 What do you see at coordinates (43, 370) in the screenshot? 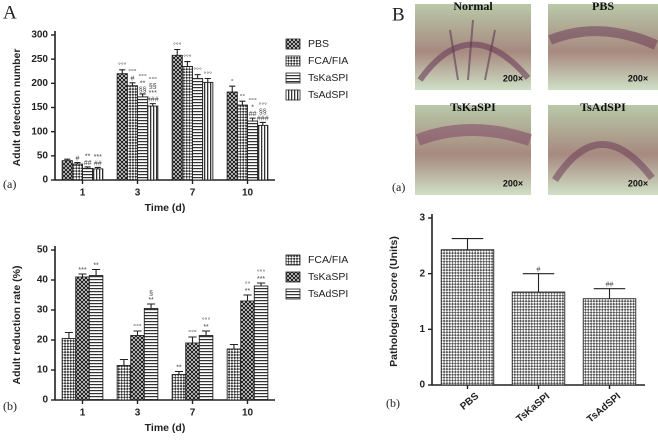
I see `y-tick-label: 10` at bounding box center [43, 370].